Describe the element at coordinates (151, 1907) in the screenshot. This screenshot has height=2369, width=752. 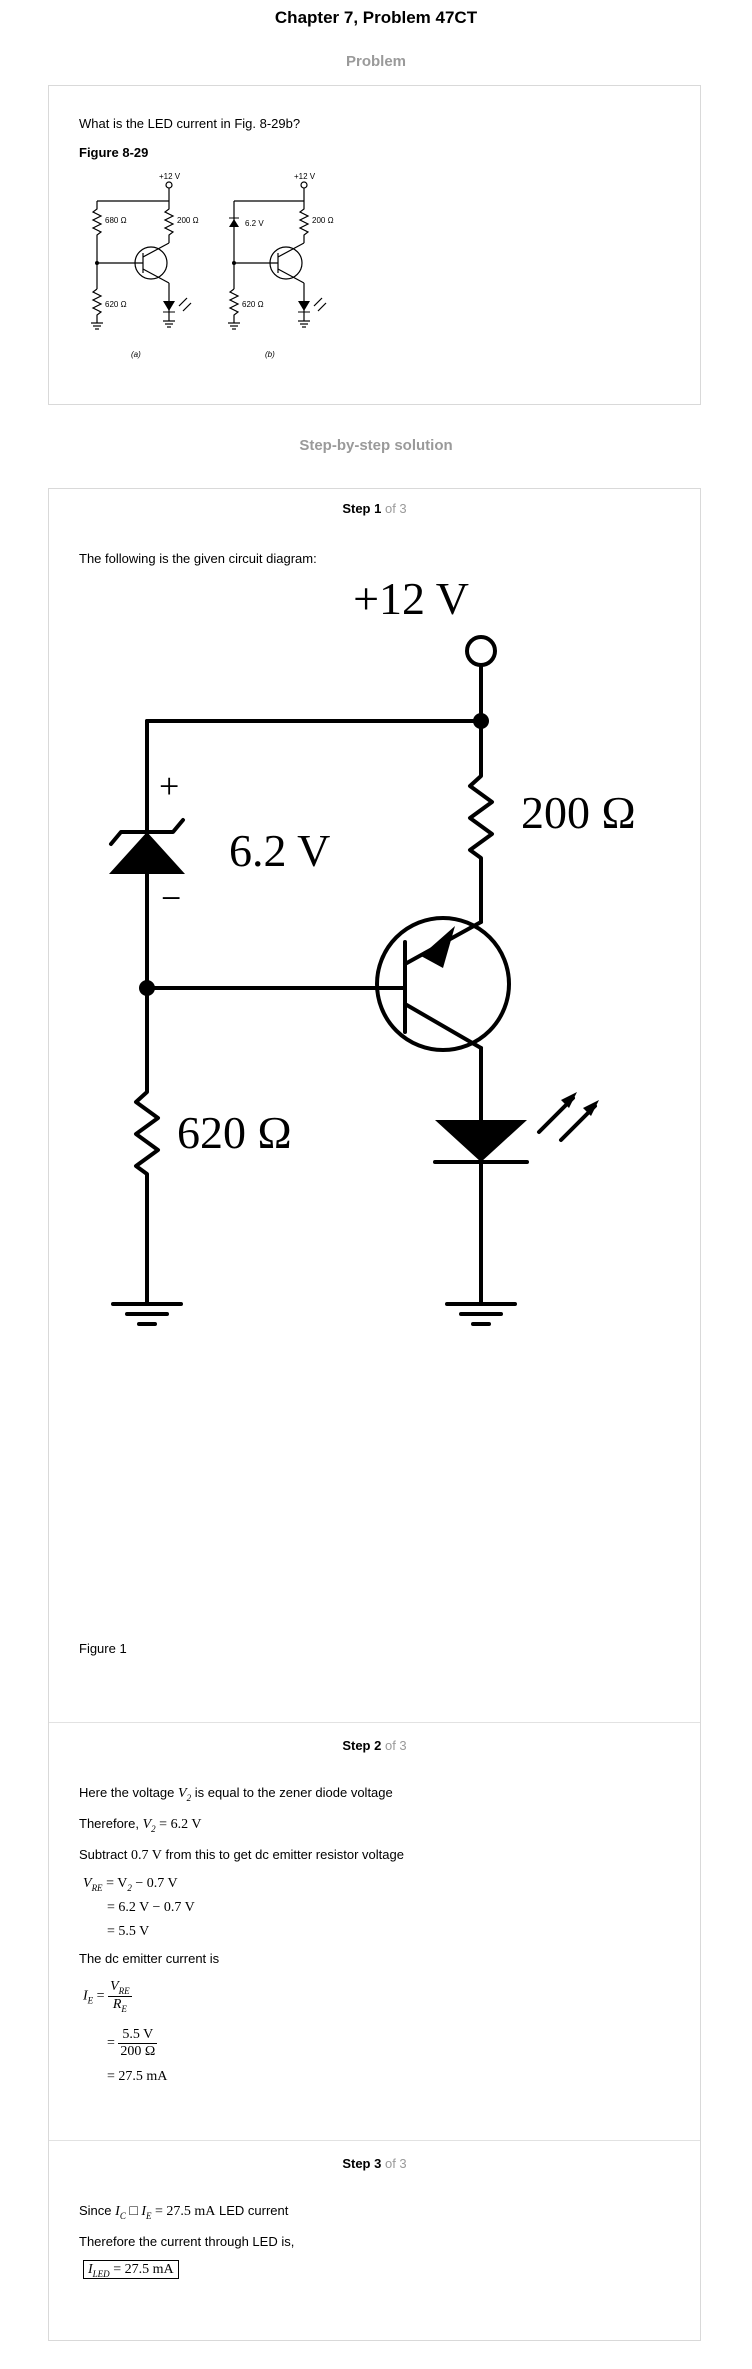
I see `step-2-eq-2: = 6.2 V − 0.7 V` at that location.